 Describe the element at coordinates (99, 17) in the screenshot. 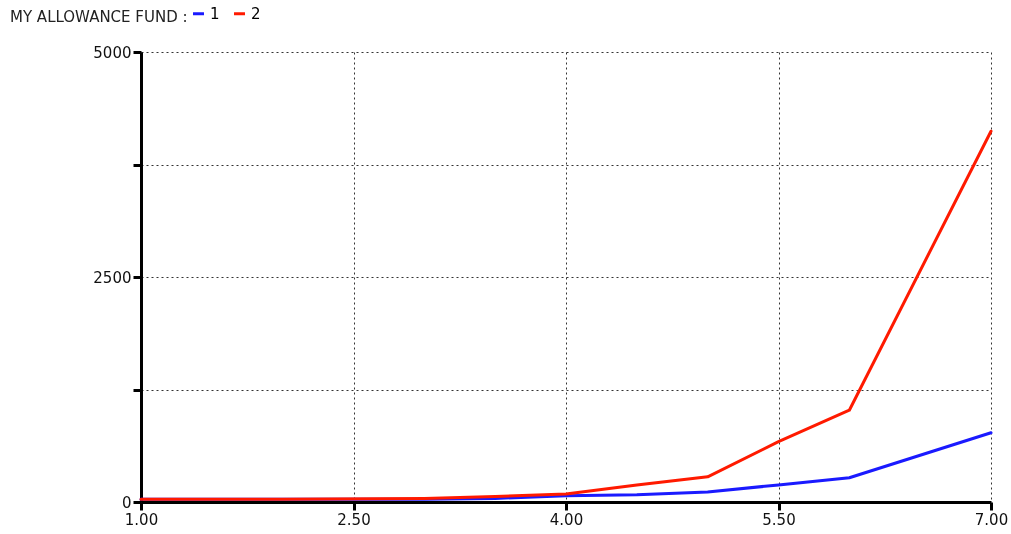

I see `chart-title: MY ALLOWANCE FUND :` at that location.